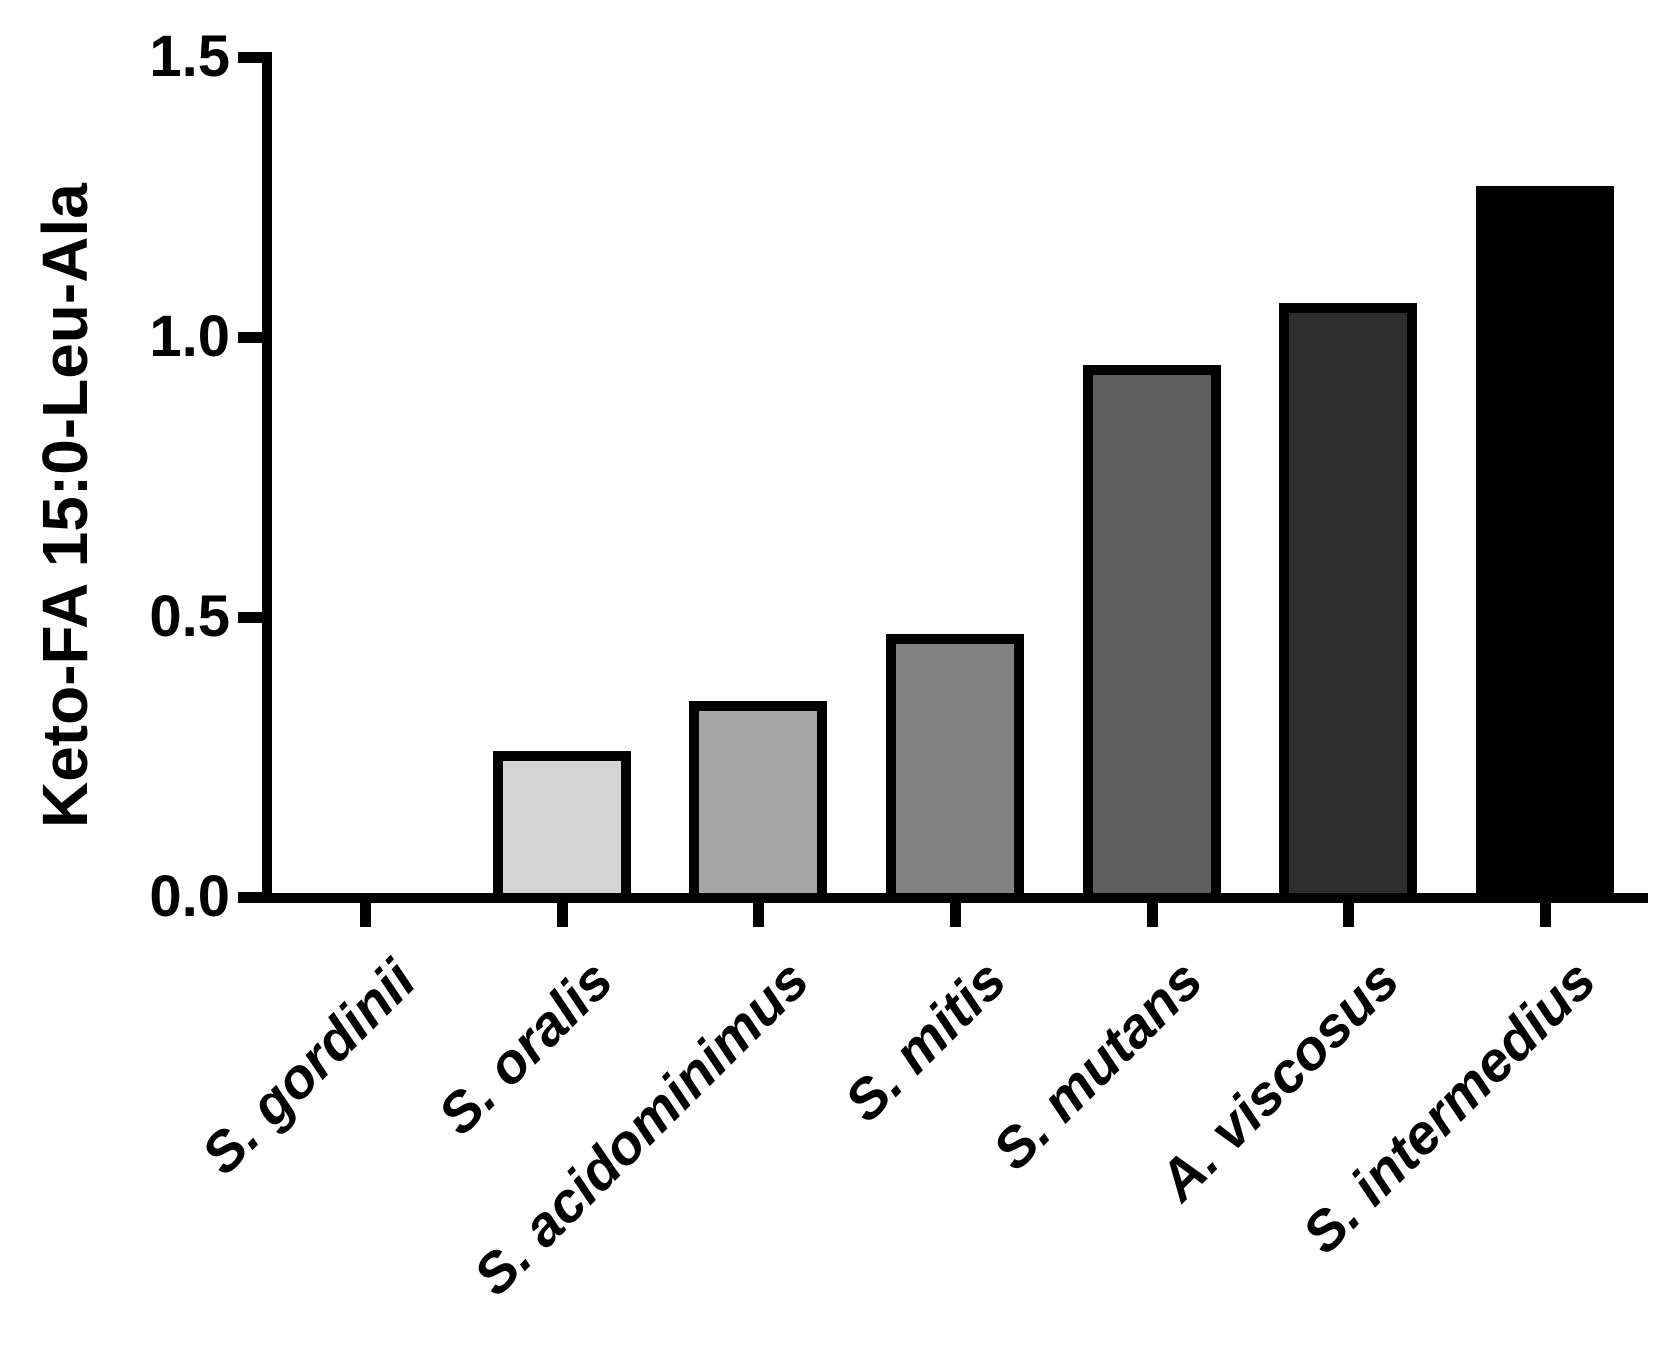 This screenshot has width=1670, height=1360. I want to click on x-category-label: S. gordinii, so click(308, 1067).